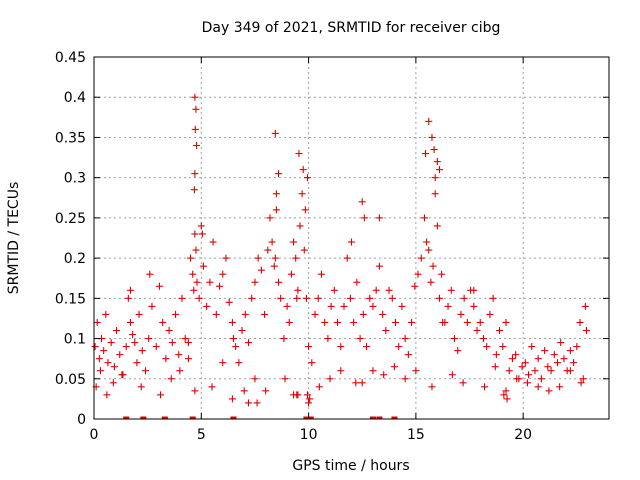 The height and width of the screenshot is (480, 640). What do you see at coordinates (416, 435) in the screenshot?
I see `x-tick-label: 15` at bounding box center [416, 435].